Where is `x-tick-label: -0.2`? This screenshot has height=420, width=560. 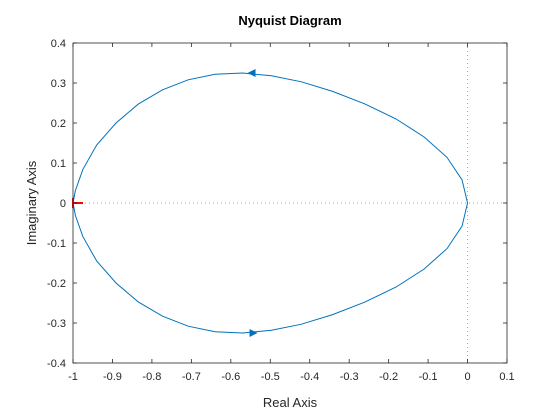 x-tick-label: -0.2 is located at coordinates (388, 377).